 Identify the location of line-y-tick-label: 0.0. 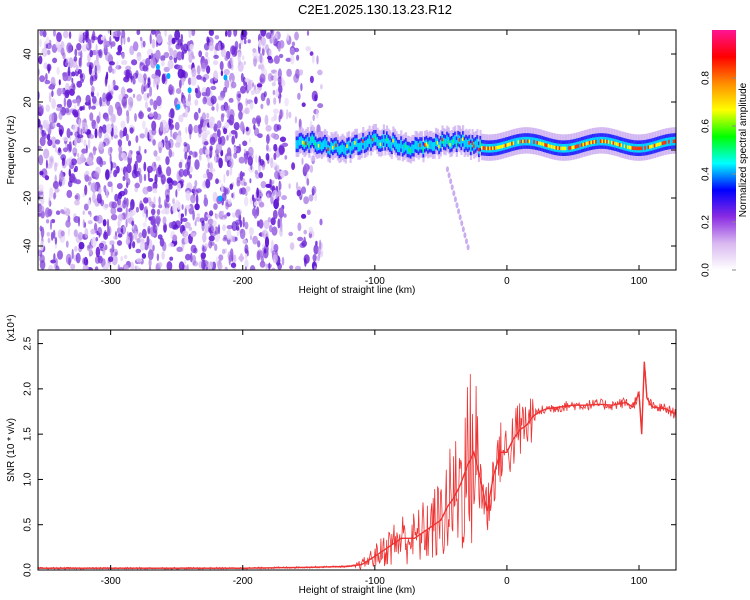
(28, 570).